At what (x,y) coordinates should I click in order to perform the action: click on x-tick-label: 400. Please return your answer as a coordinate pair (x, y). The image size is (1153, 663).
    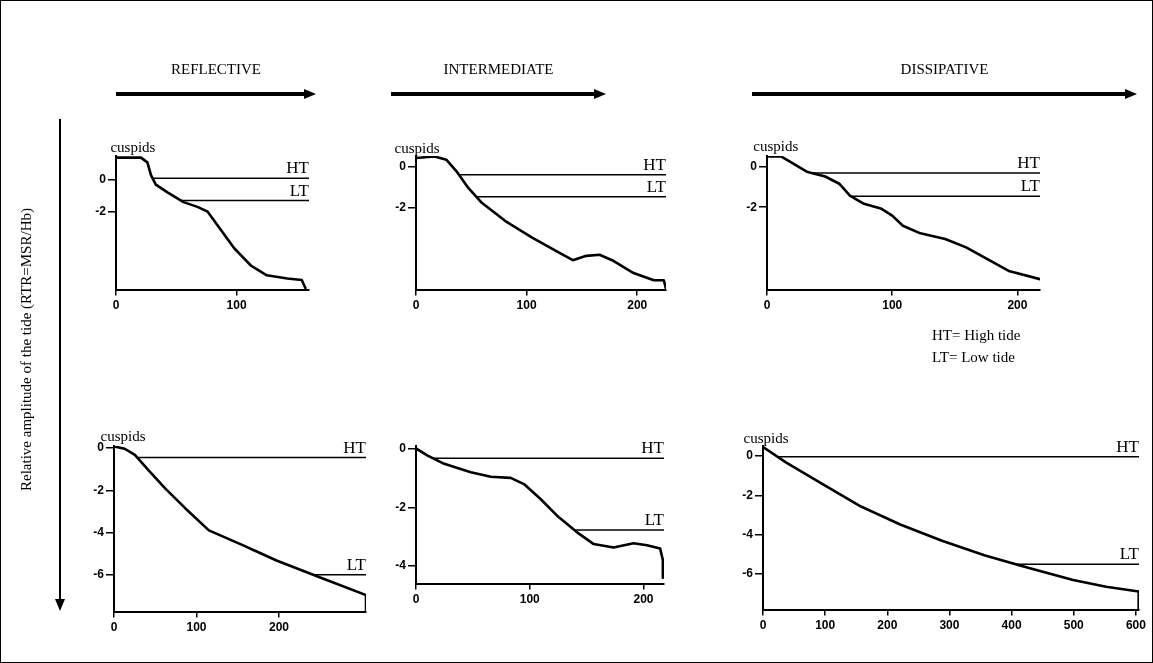
    Looking at the image, I should click on (1011, 625).